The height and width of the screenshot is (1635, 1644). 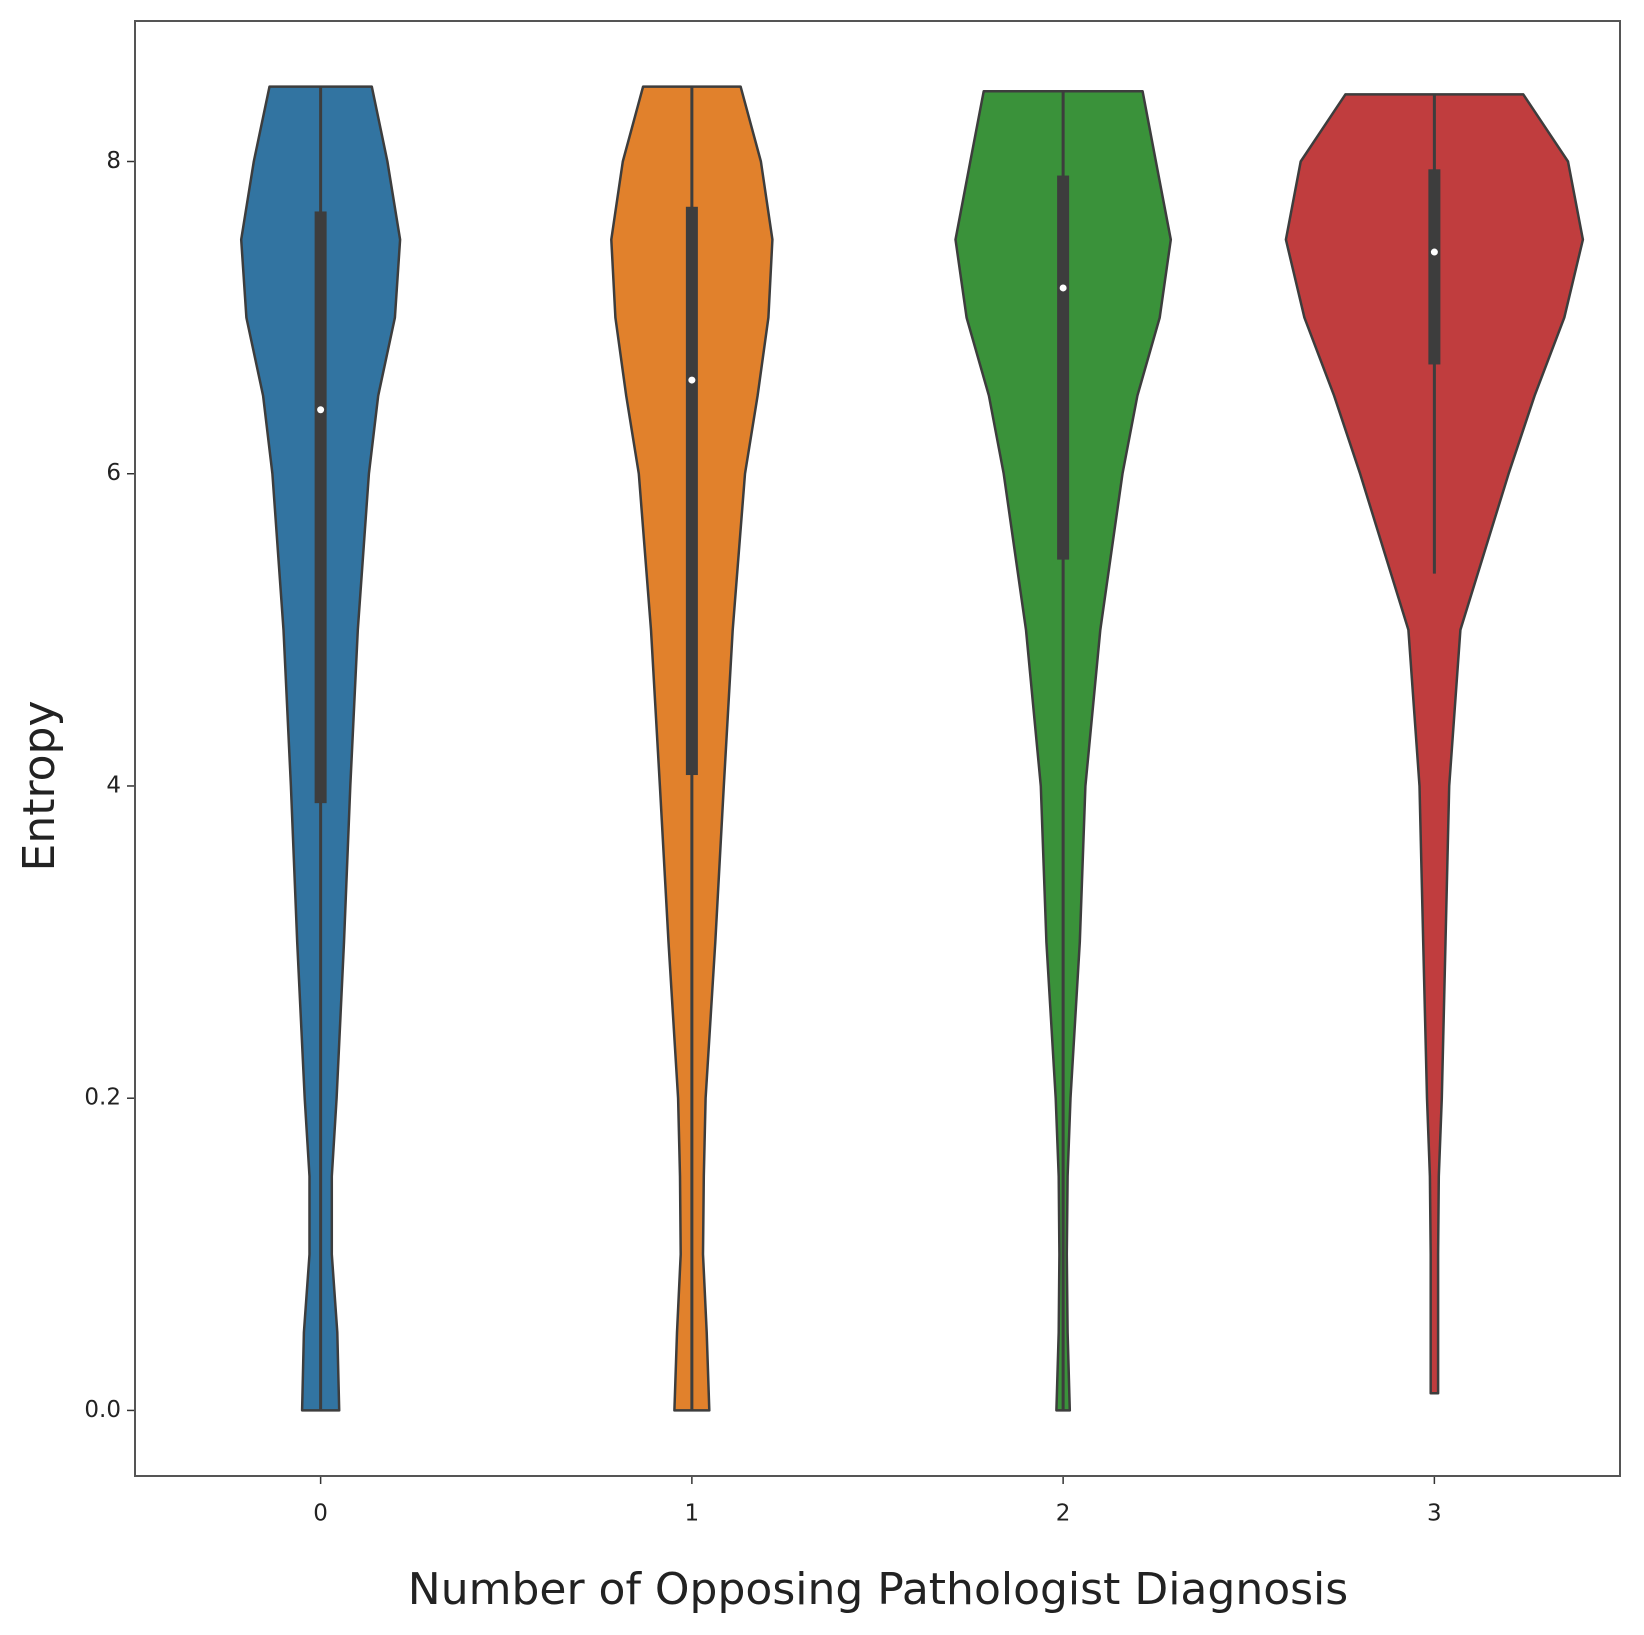 I want to click on y-tick-label: 4, so click(x=113, y=785).